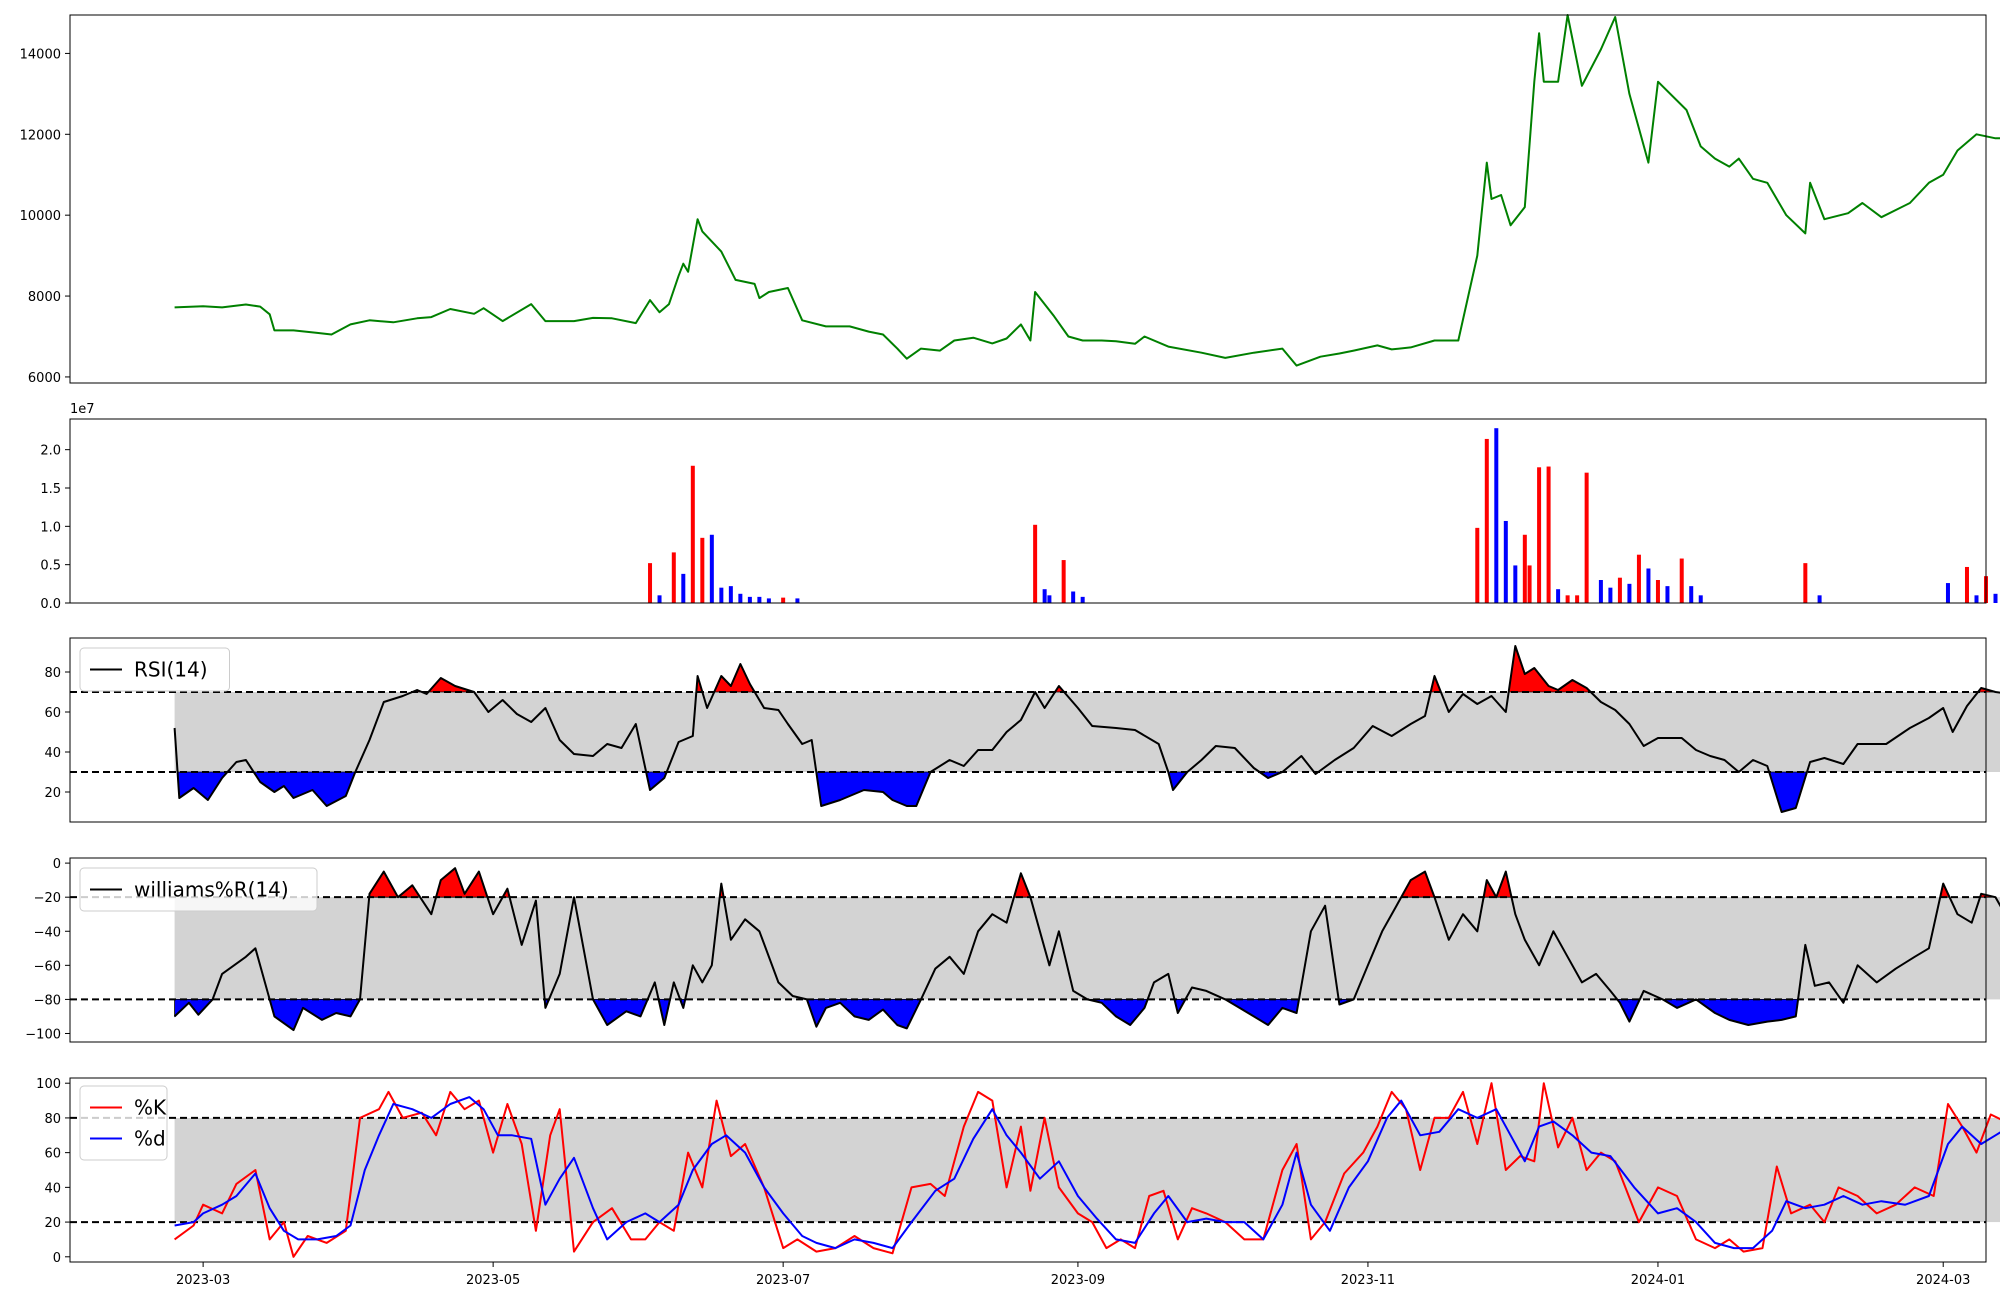 This screenshot has height=1300, width=2000. Describe the element at coordinates (50, 604) in the screenshot. I see `y-tick-label: 0.0` at that location.